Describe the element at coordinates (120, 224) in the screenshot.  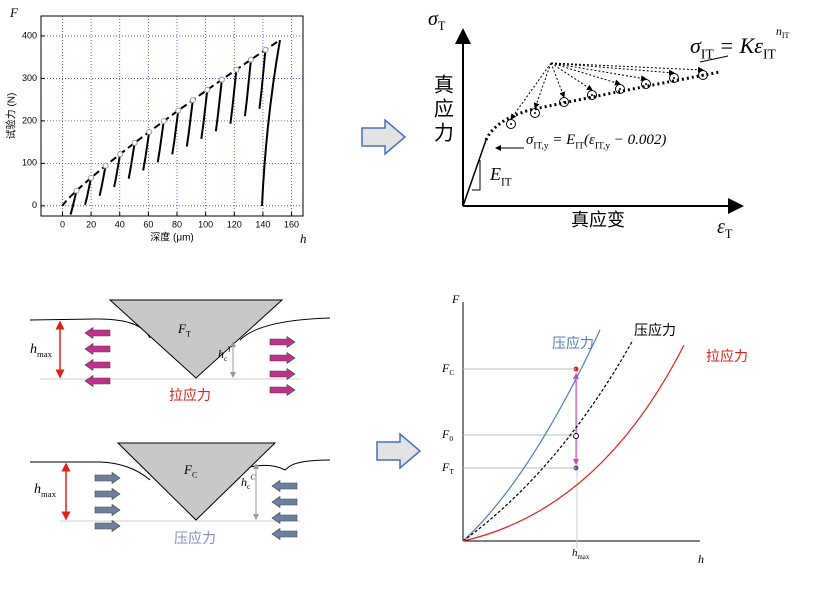
I see `x-tick-label: 40` at that location.